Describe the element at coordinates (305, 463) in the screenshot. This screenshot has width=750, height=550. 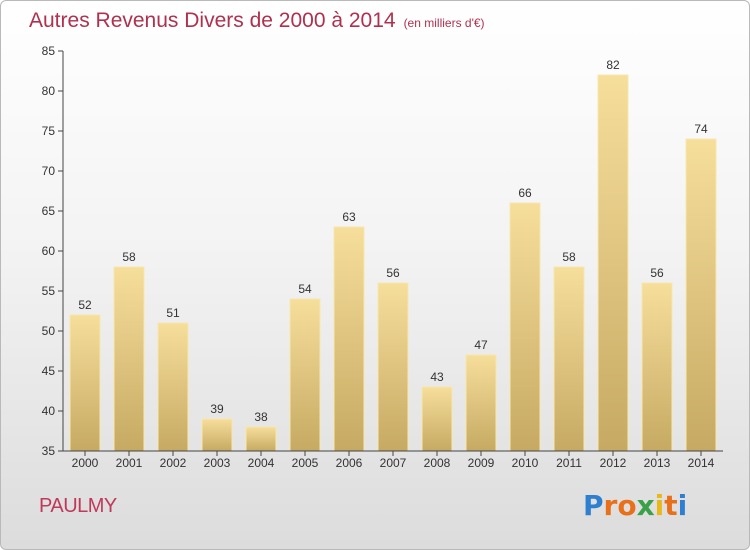
I see `x-tick-label: 2005` at that location.